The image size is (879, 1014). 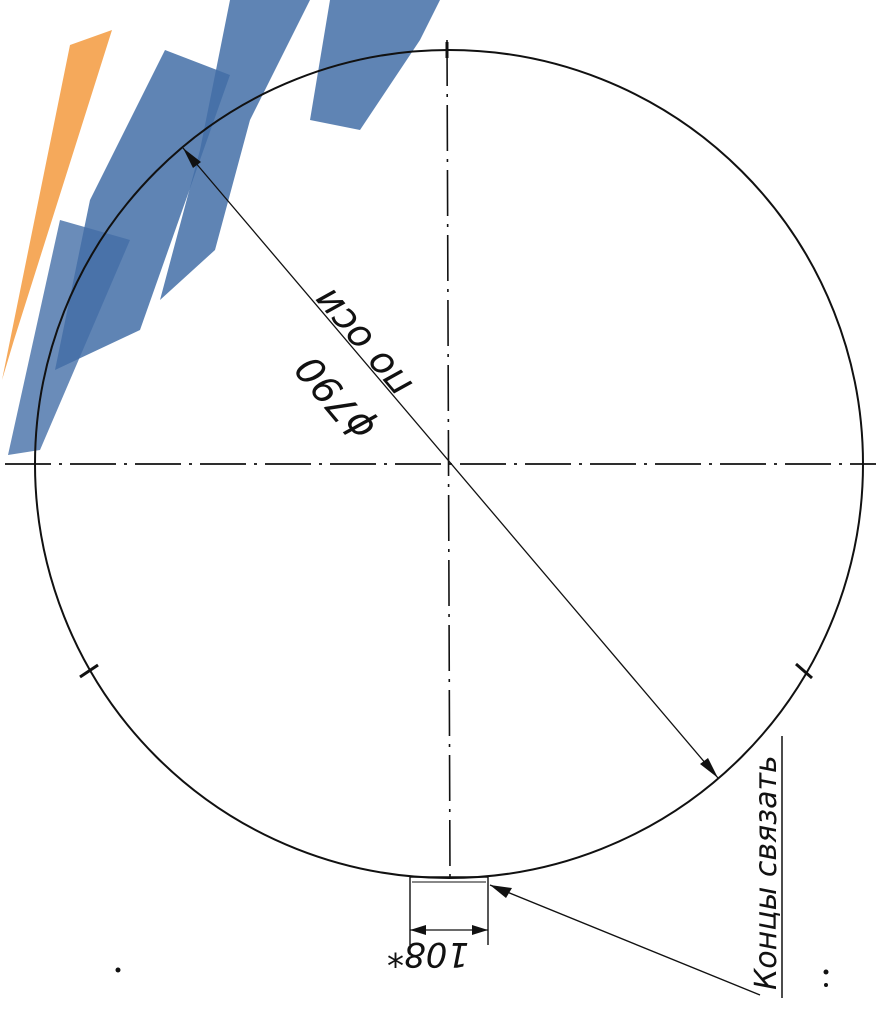 What do you see at coordinates (192, 158) in the screenshot?
I see `diameter-arrowhead-top` at bounding box center [192, 158].